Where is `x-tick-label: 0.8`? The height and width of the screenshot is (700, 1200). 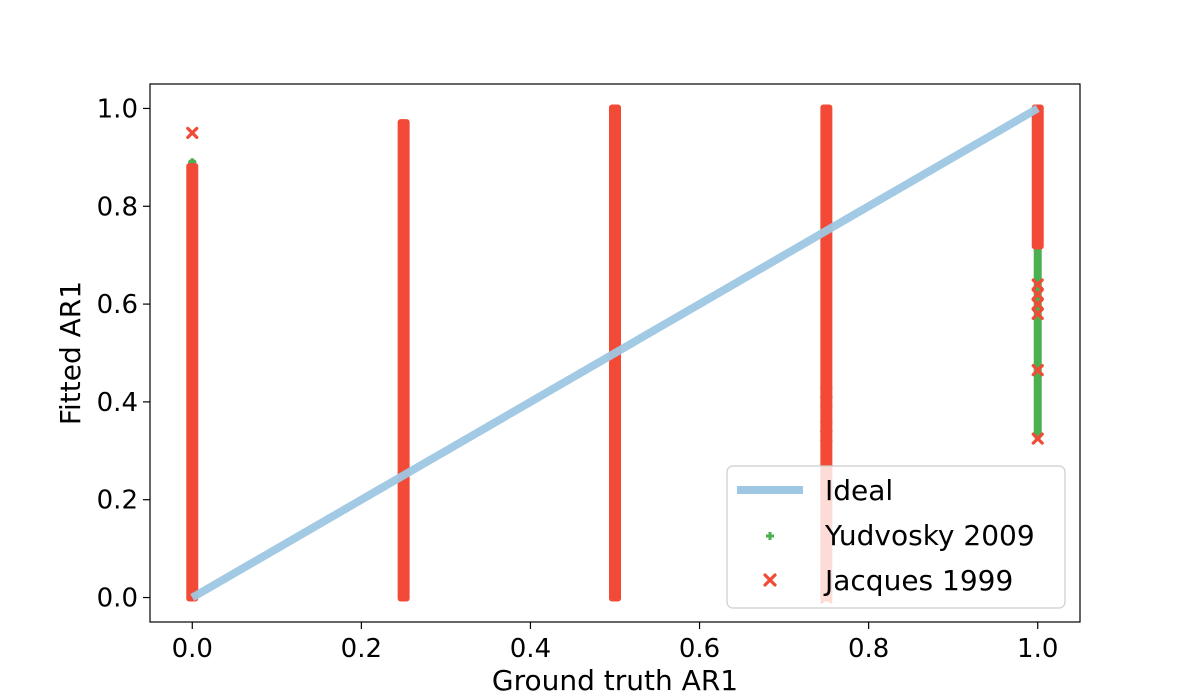 x-tick-label: 0.8 is located at coordinates (868, 649).